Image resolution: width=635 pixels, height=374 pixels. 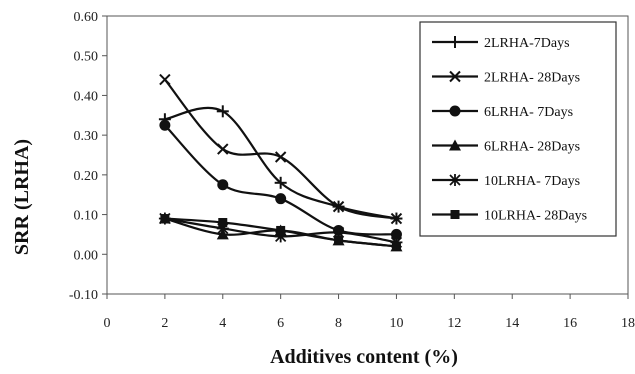 I want to click on y-tick-label: 0.30, so click(x=86, y=136).